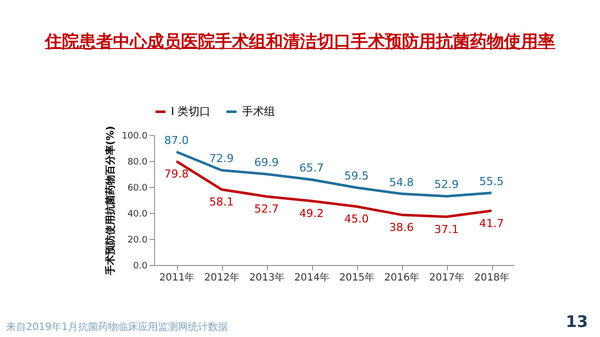 The width and height of the screenshot is (600, 337). What do you see at coordinates (137, 241) in the screenshot?
I see `y-tick-label: 20.0` at bounding box center [137, 241].